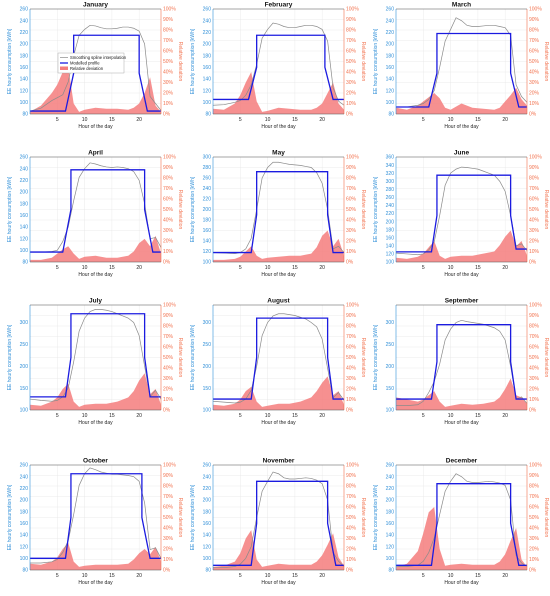 The image size is (550, 596). Describe the element at coordinates (208, 115) in the screenshot. I see `tick-label-left: 80` at that location.